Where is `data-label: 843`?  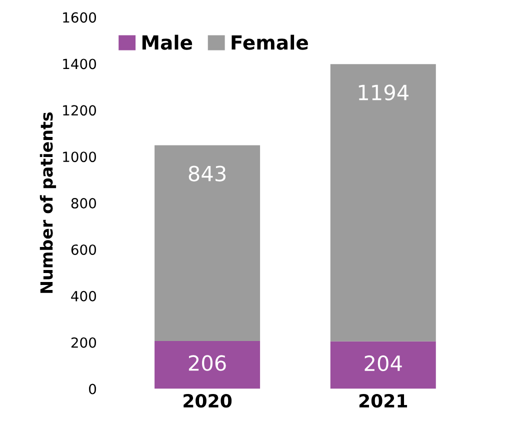
data-label: 843 is located at coordinates (207, 174).